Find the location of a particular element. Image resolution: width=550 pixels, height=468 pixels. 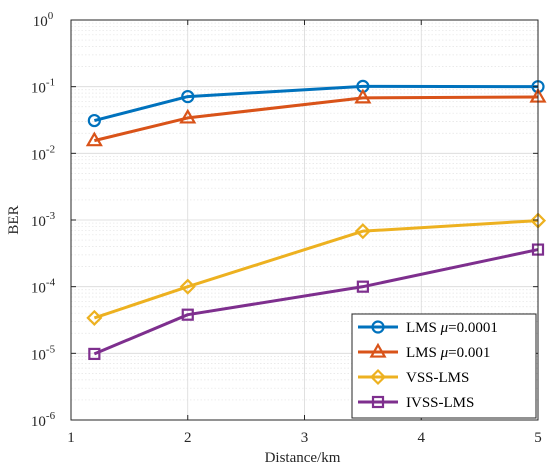

legend-entry-1: LMS μ=0.0001 is located at coordinates (428, 328).